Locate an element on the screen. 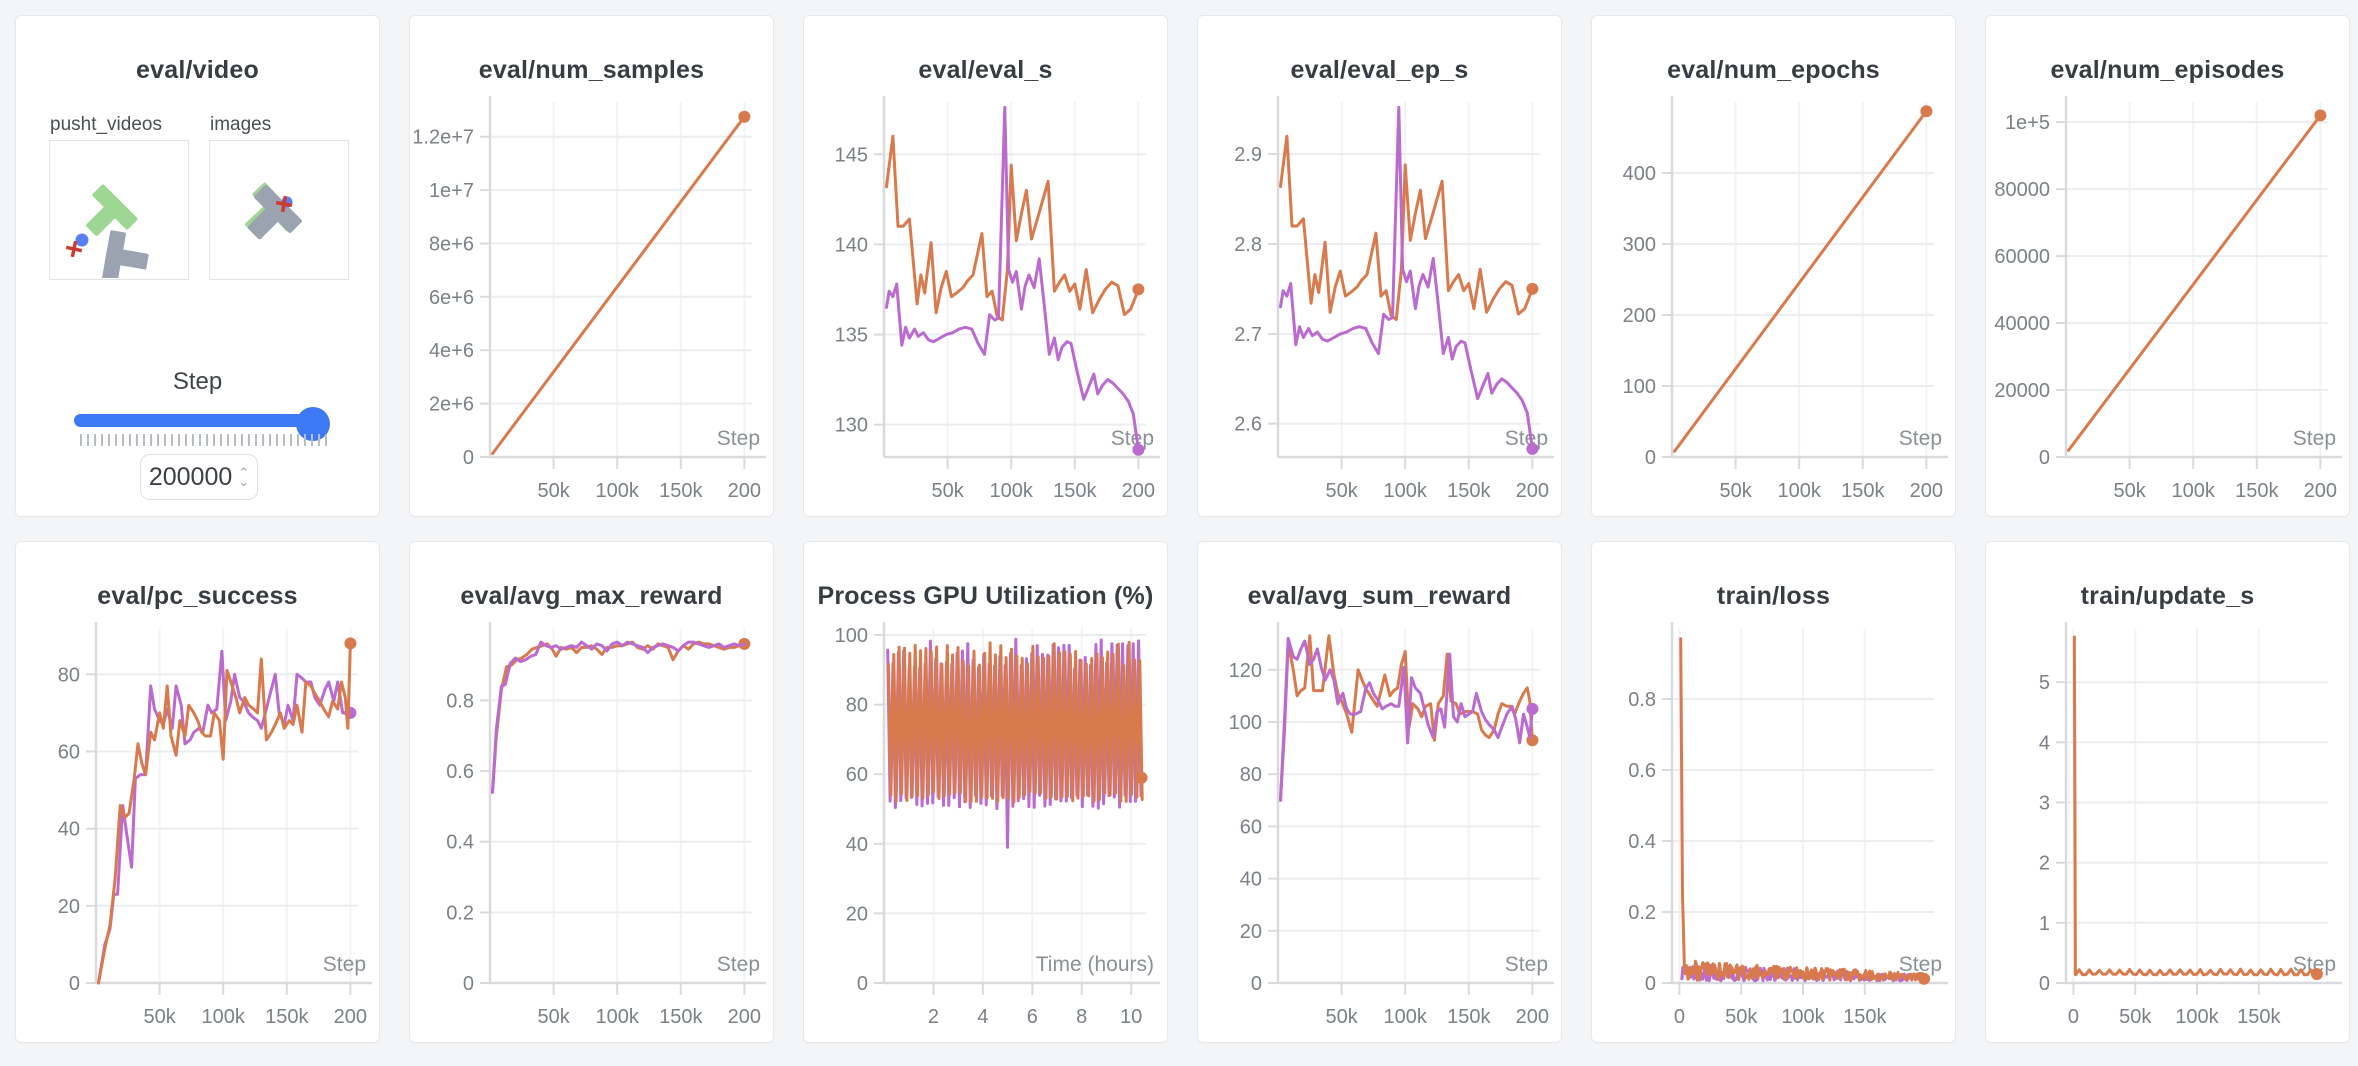  agent-dot is located at coordinates (82, 240).